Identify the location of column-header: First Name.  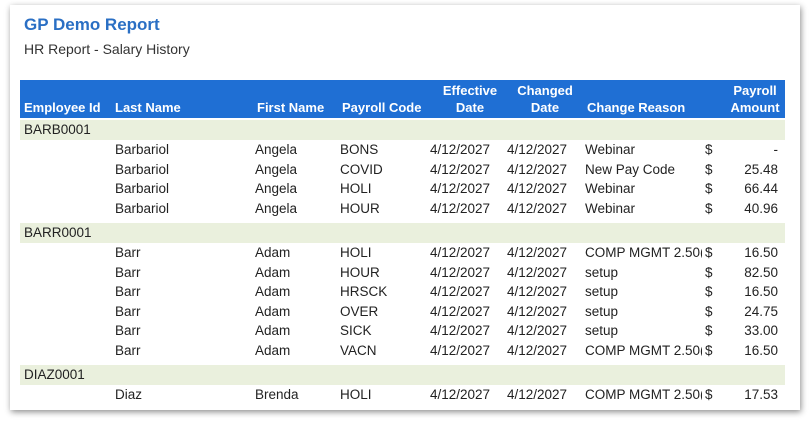
(291, 107).